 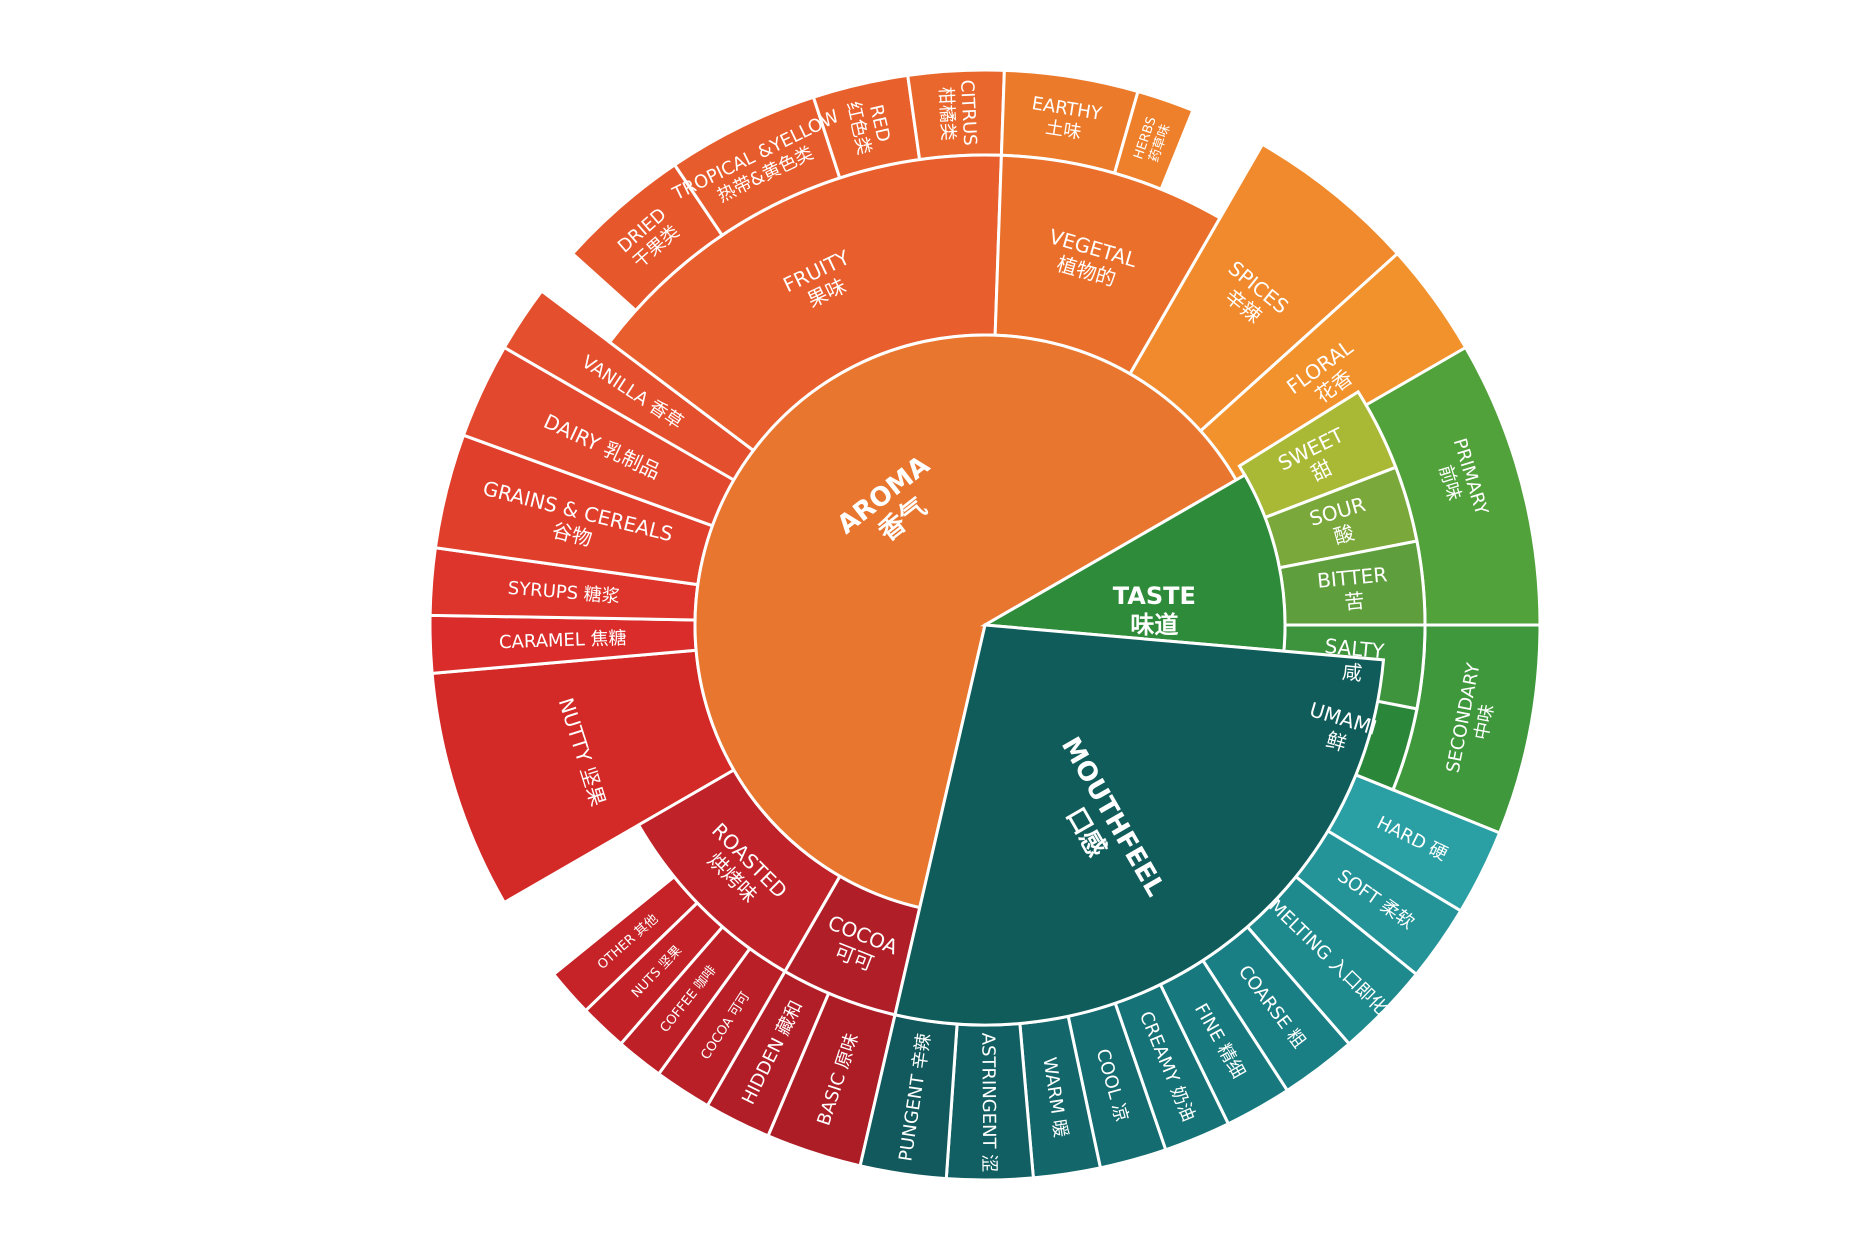 What do you see at coordinates (563, 640) in the screenshot?
I see `label-caramel: CARAMEL 焦糖` at bounding box center [563, 640].